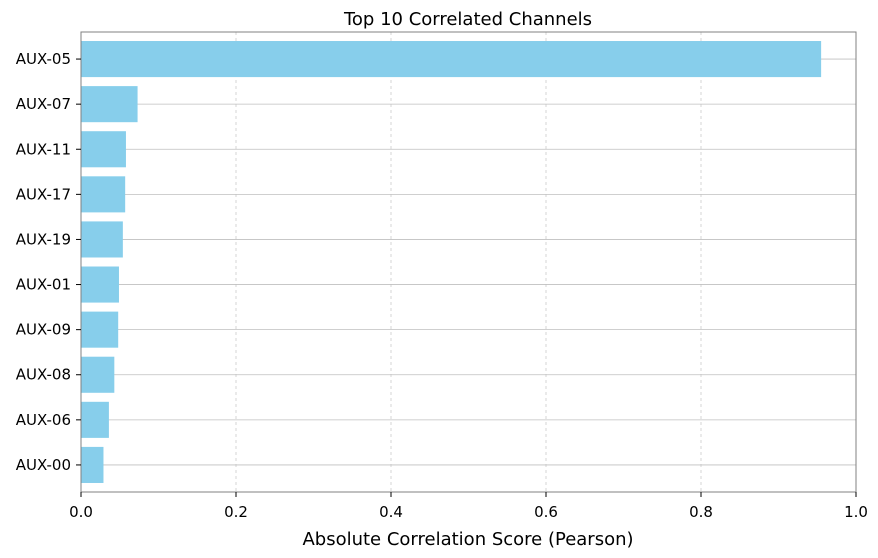  Describe the element at coordinates (468, 506) in the screenshot. I see `x-axis-ticks: 0.0 0.2 0.4 0.6 0.8 1.0` at that location.